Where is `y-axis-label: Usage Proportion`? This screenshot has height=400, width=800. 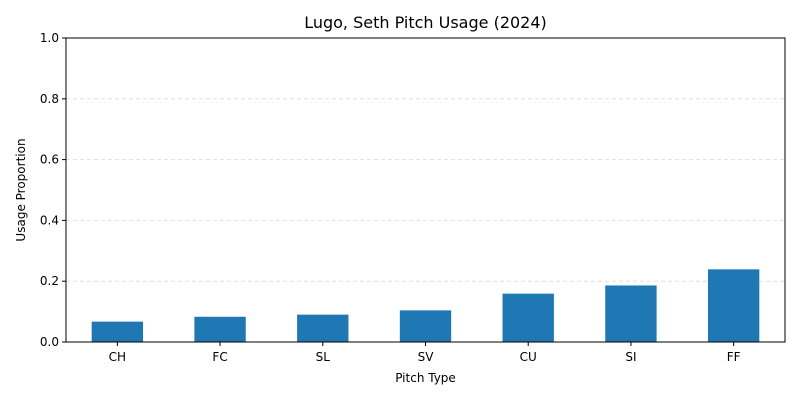
y-axis-label: Usage Proportion is located at coordinates (21, 189).